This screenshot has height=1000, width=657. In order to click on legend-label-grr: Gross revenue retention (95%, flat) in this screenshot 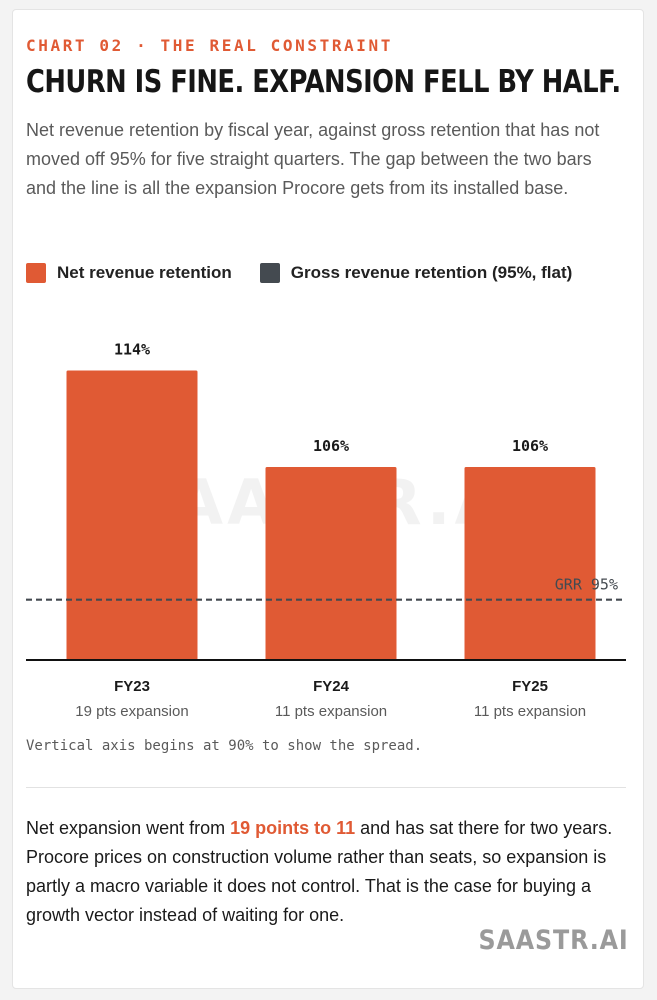, I will do `click(431, 272)`.